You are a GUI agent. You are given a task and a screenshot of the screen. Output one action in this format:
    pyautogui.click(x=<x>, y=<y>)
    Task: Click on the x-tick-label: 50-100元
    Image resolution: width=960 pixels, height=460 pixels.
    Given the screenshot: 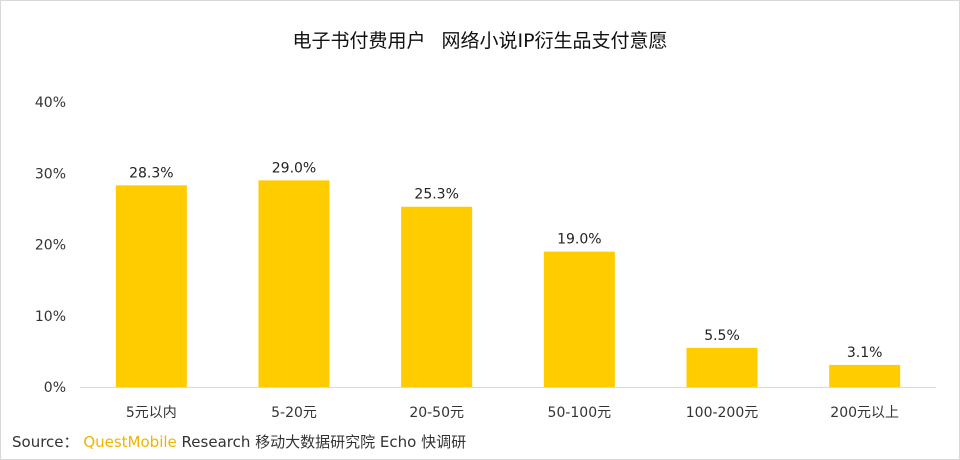 What is the action you would take?
    pyautogui.click(x=580, y=413)
    